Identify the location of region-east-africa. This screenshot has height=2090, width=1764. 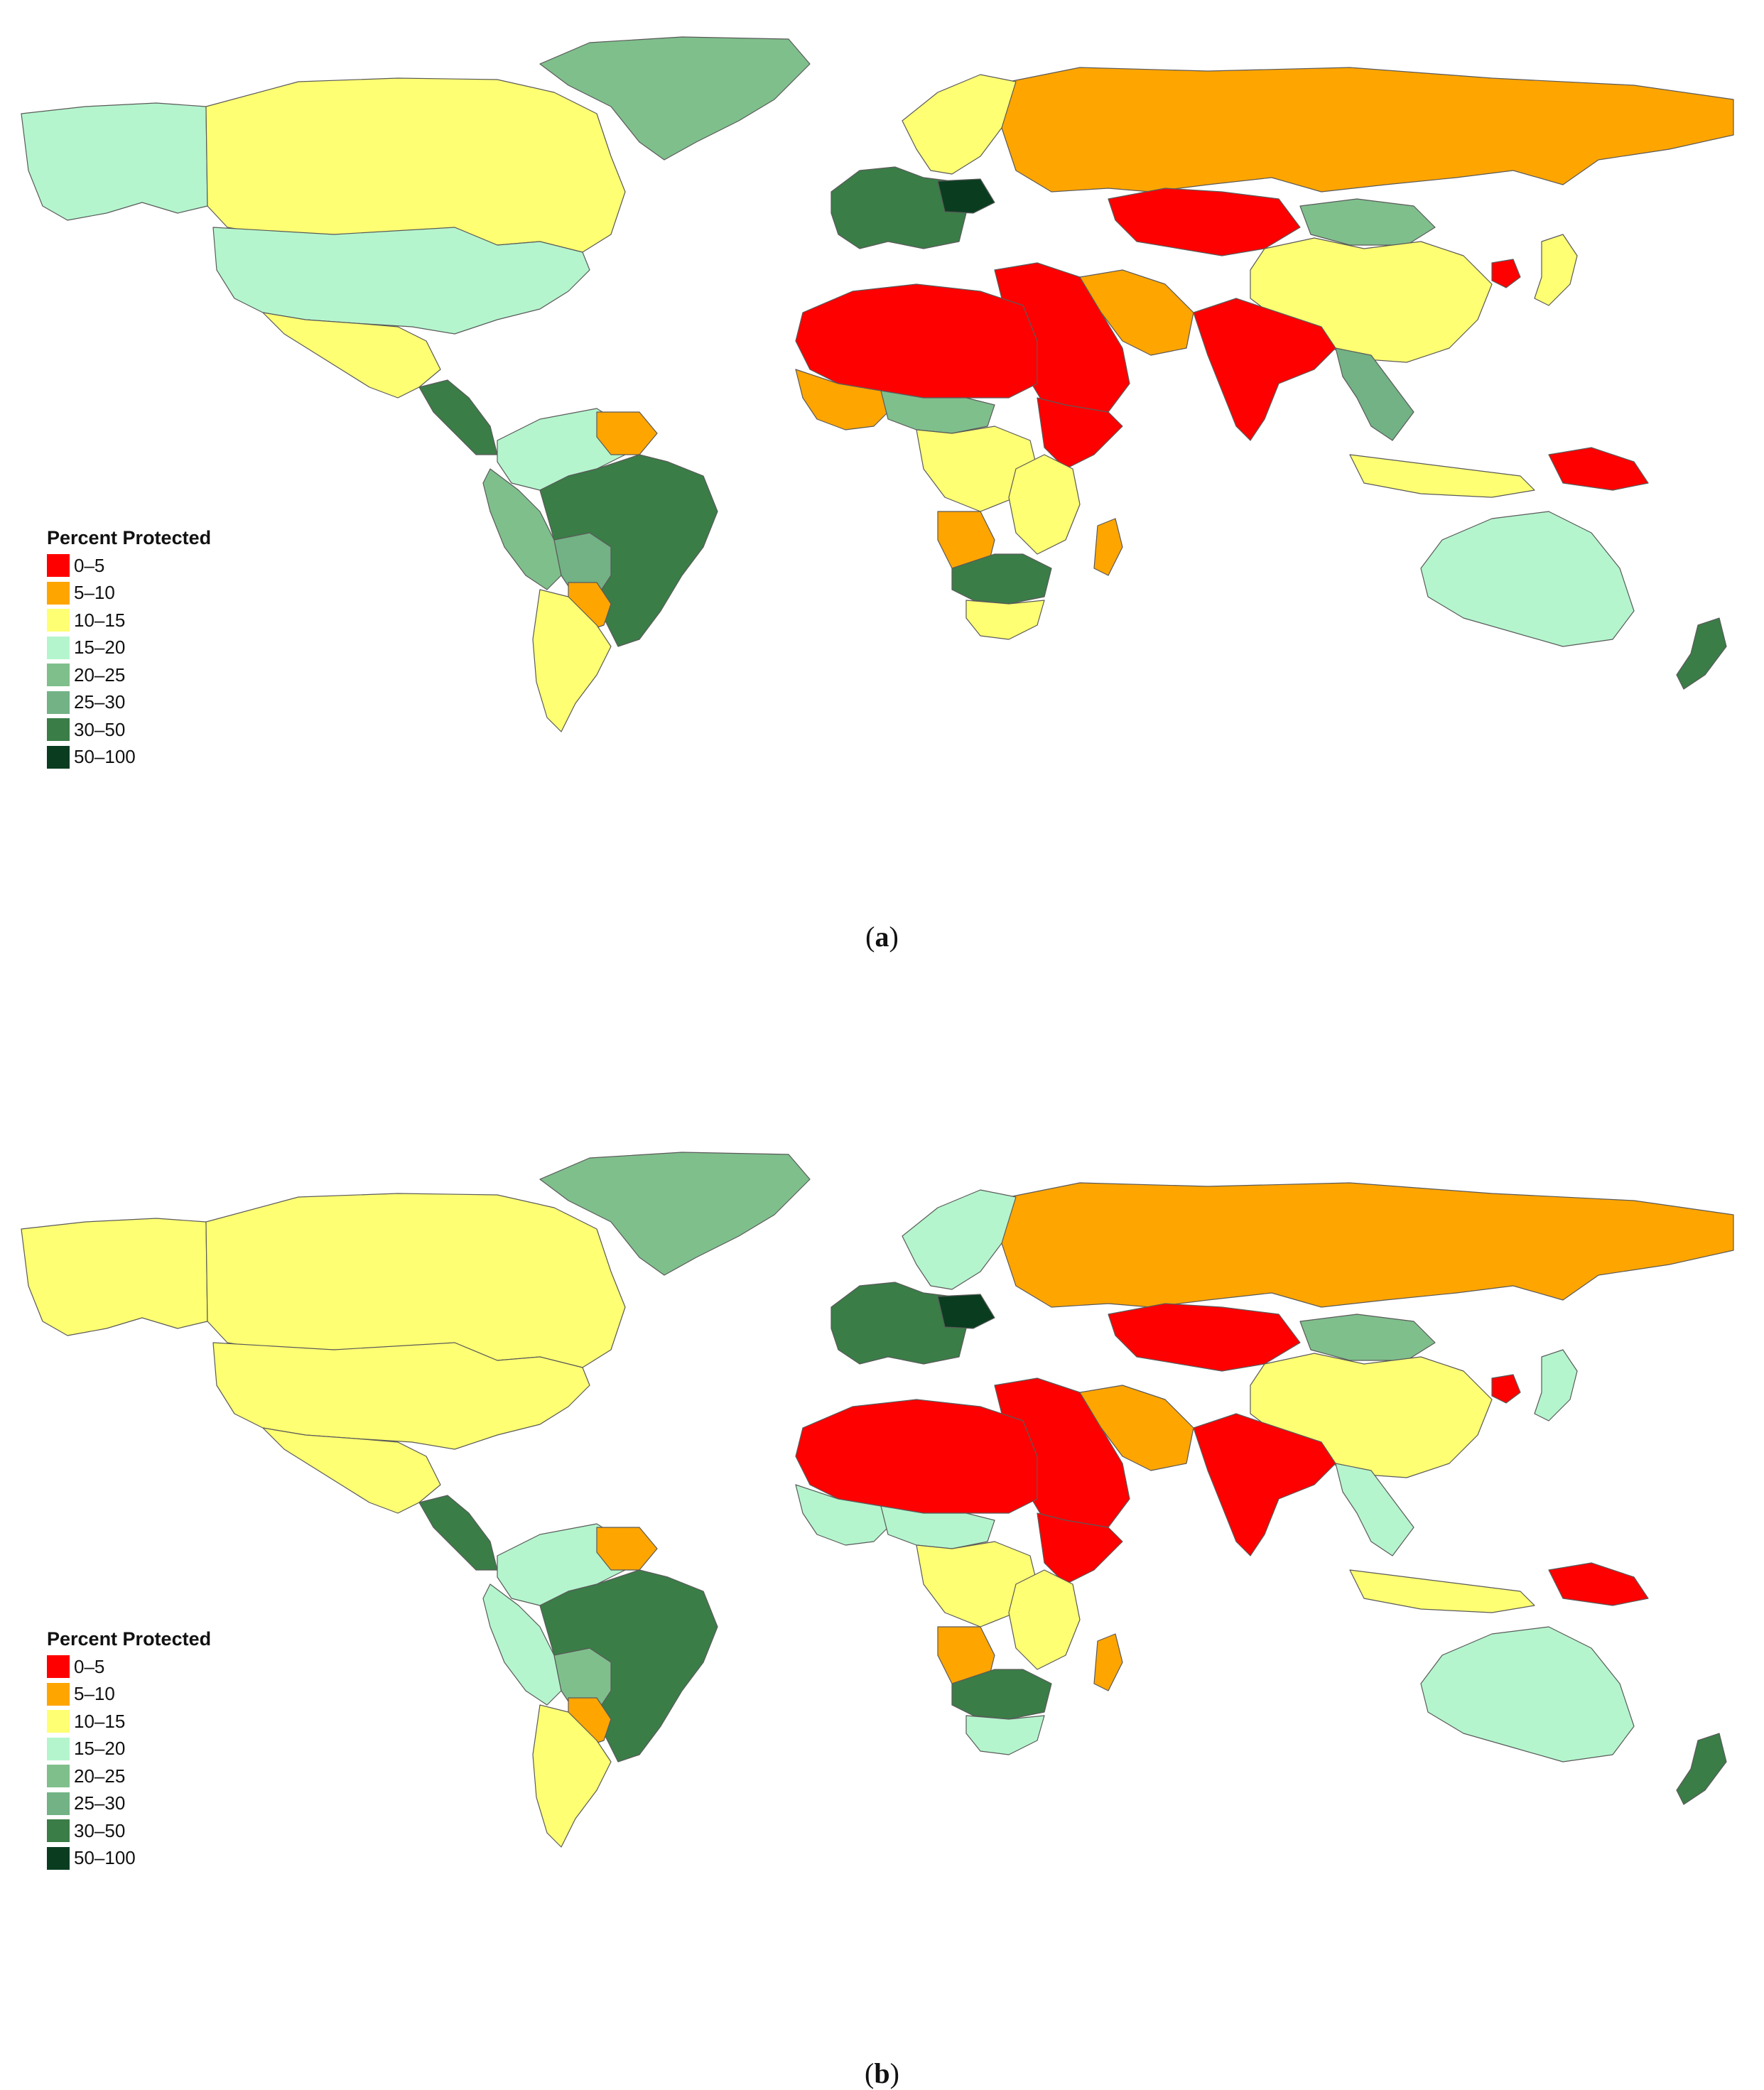
(1044, 1619).